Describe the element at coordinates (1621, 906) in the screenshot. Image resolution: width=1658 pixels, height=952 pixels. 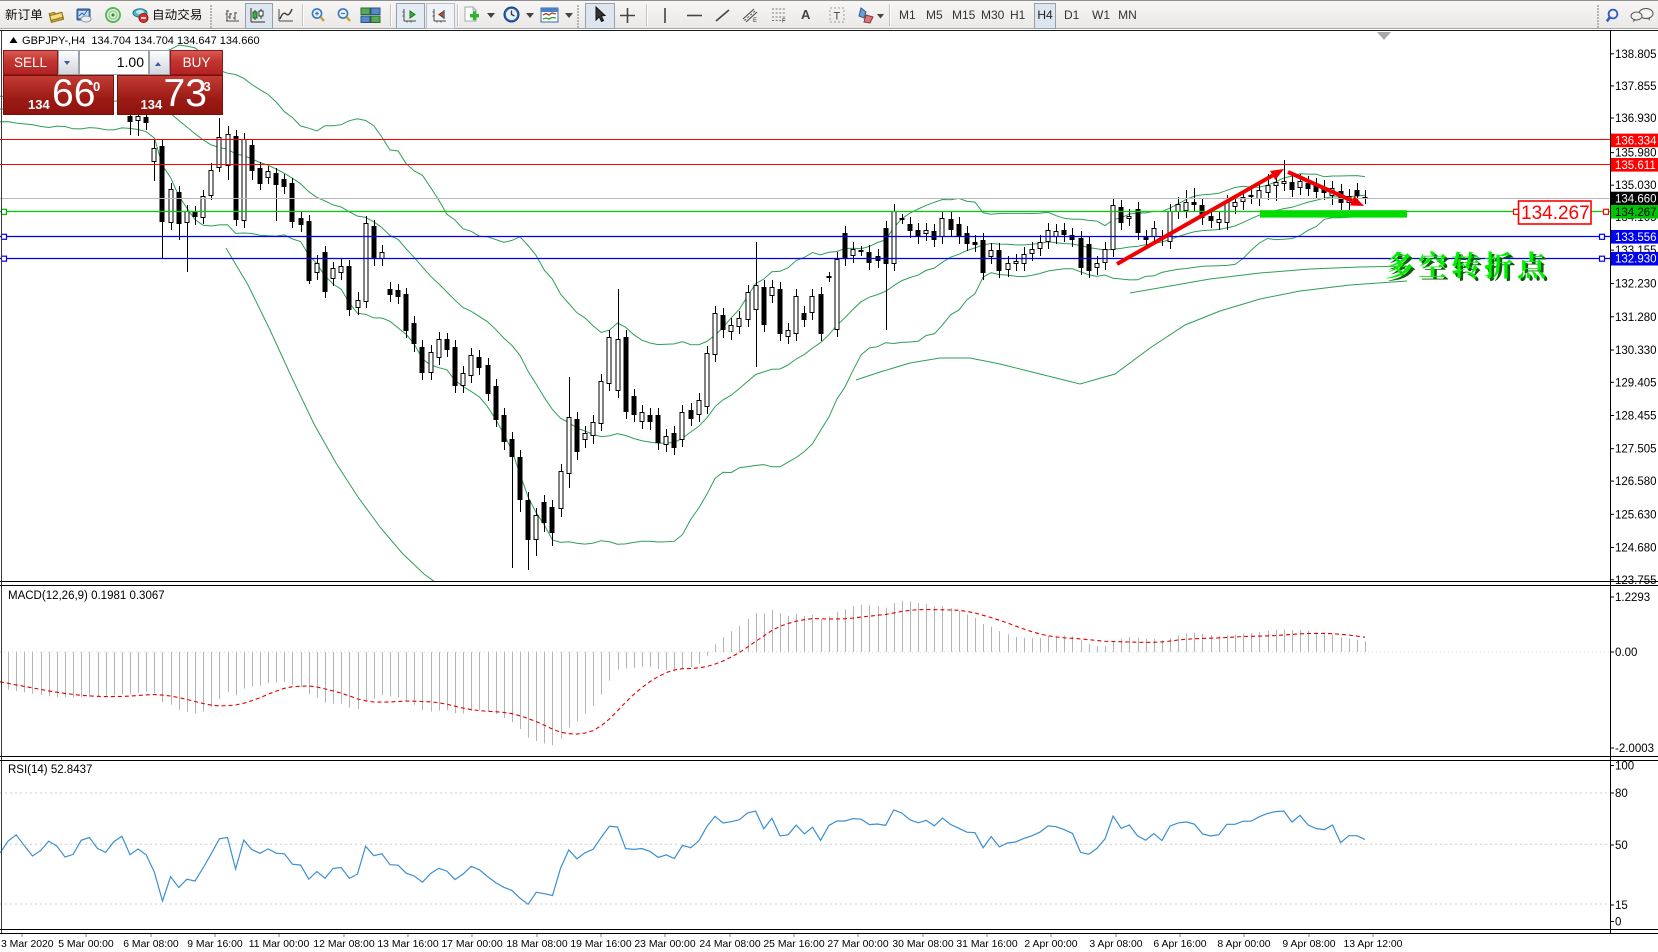
I see `svg-text: 15` at that location.